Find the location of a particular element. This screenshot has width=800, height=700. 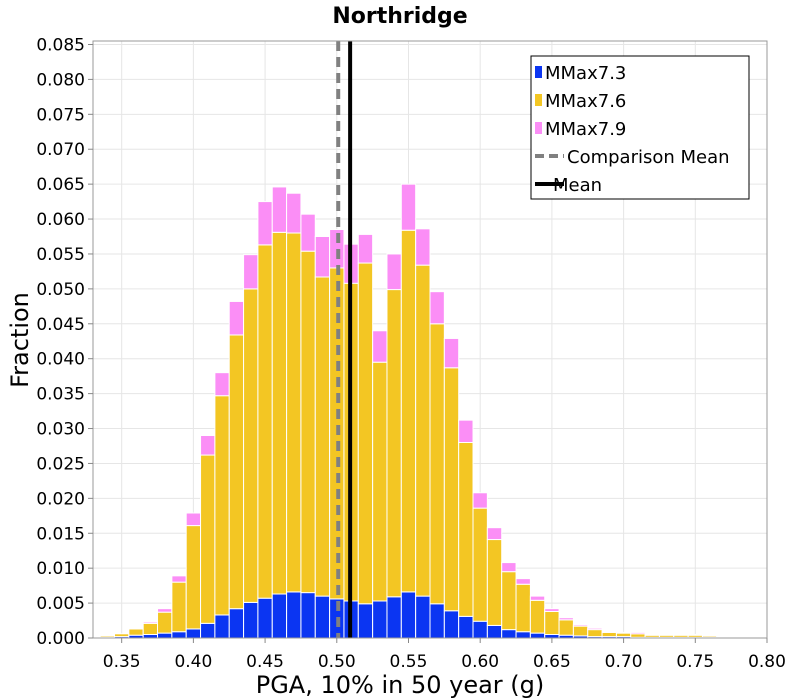

y-tick-label: 0.050 is located at coordinates (60, 290).